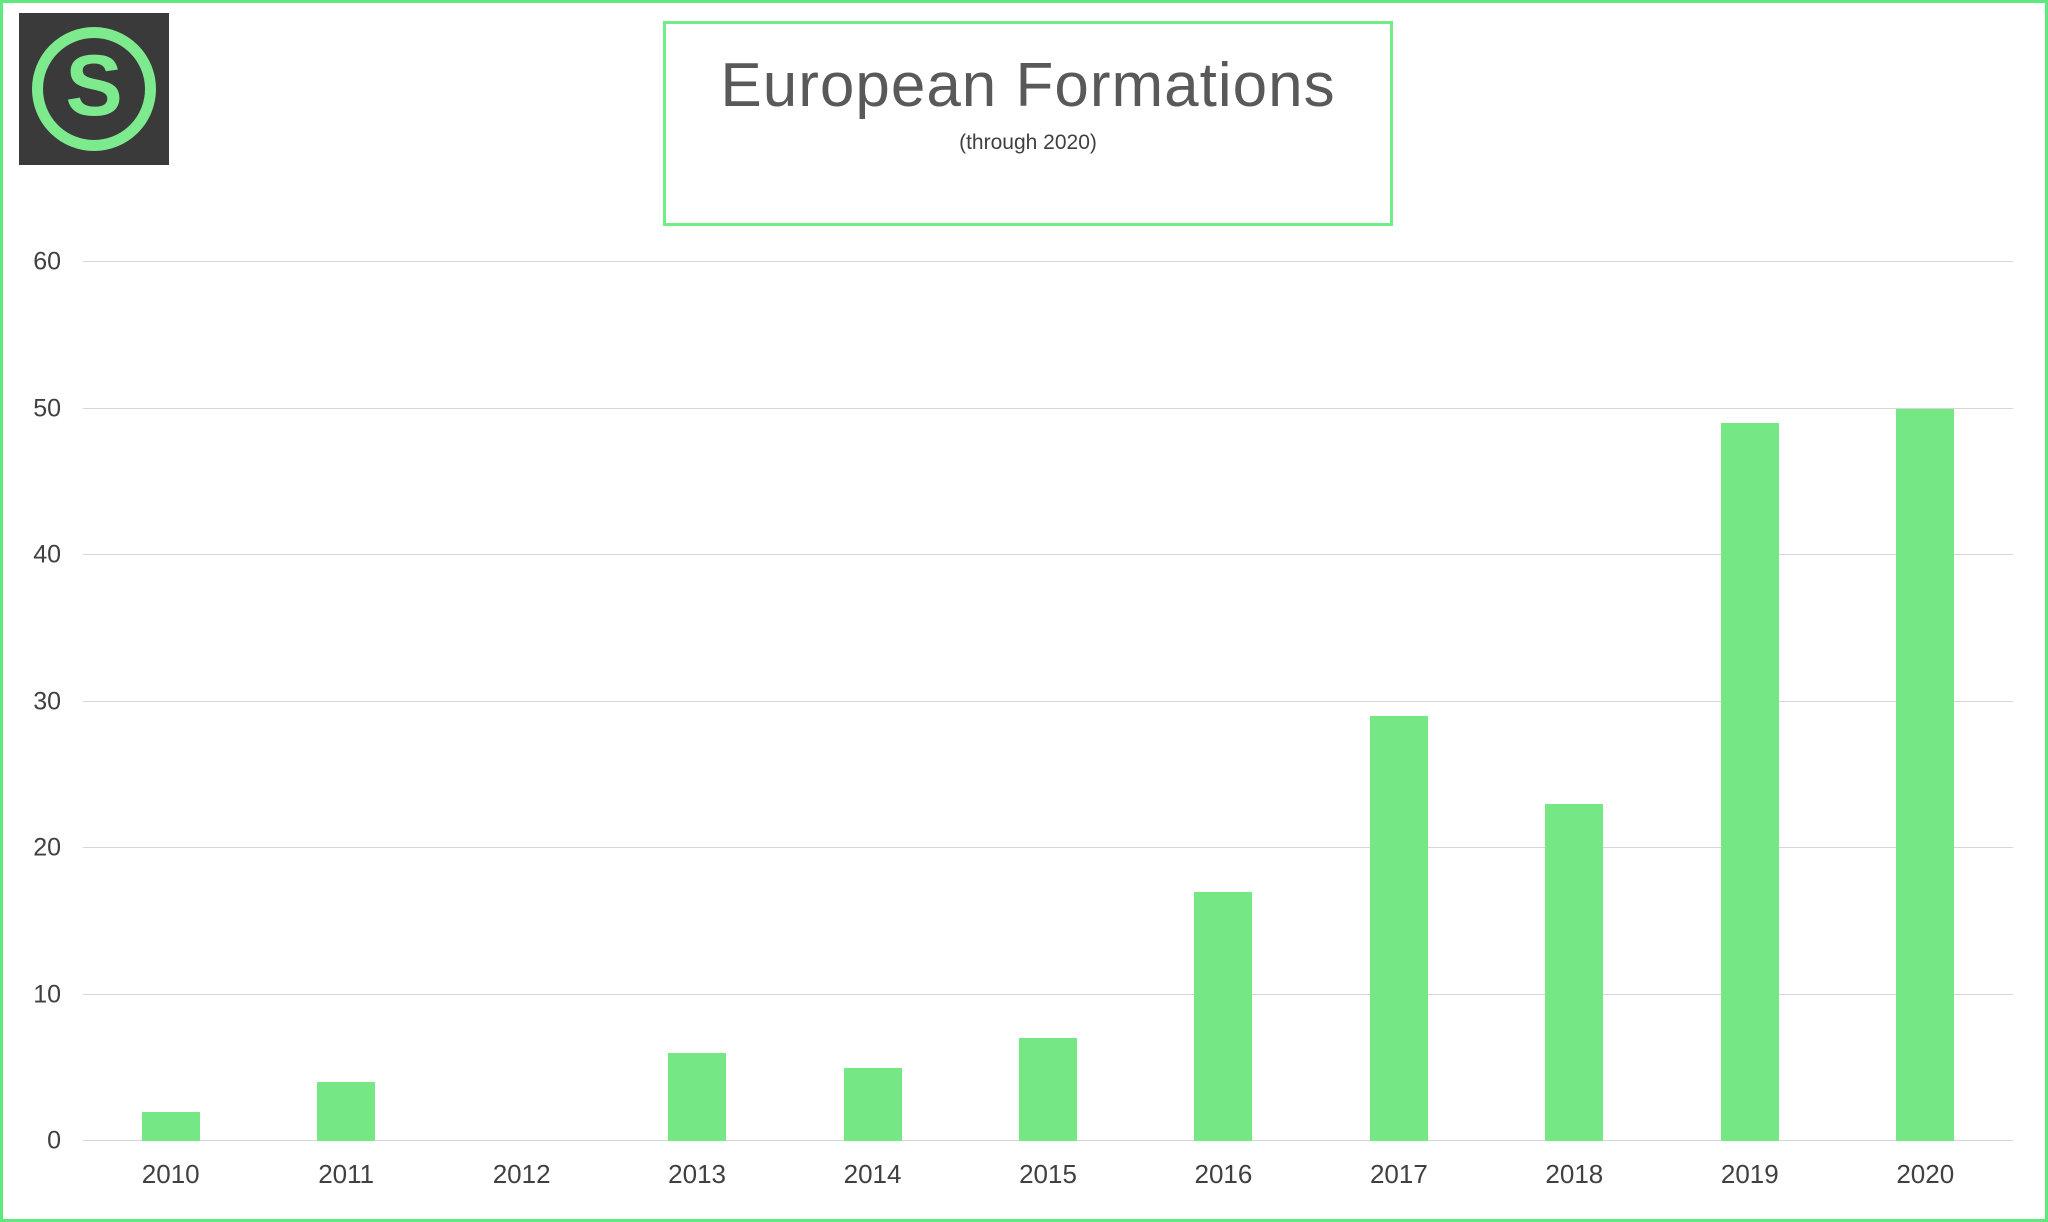 The height and width of the screenshot is (1222, 2048). I want to click on bar-2015, so click(1047, 1089).